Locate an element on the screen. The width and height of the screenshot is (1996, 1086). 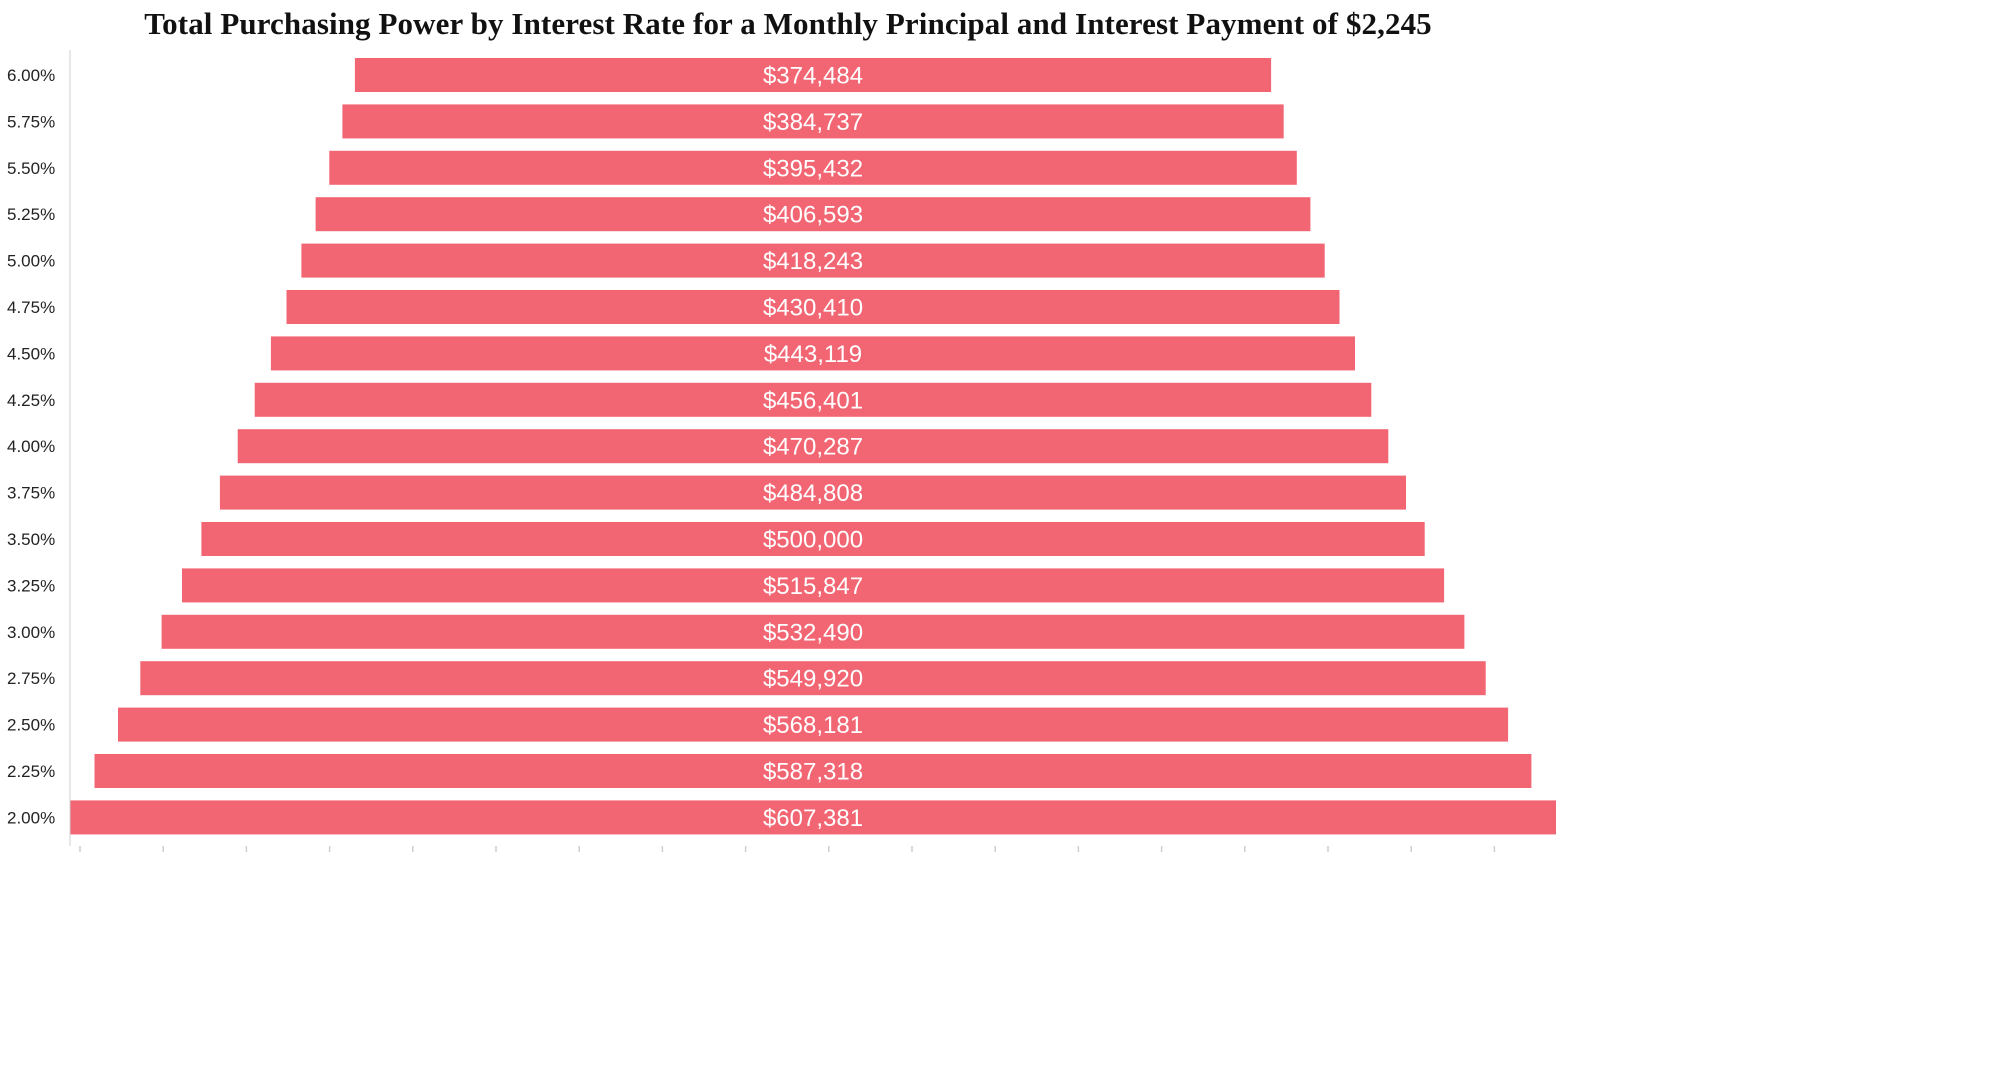
bar-value-label: $374,484 is located at coordinates (813, 76).